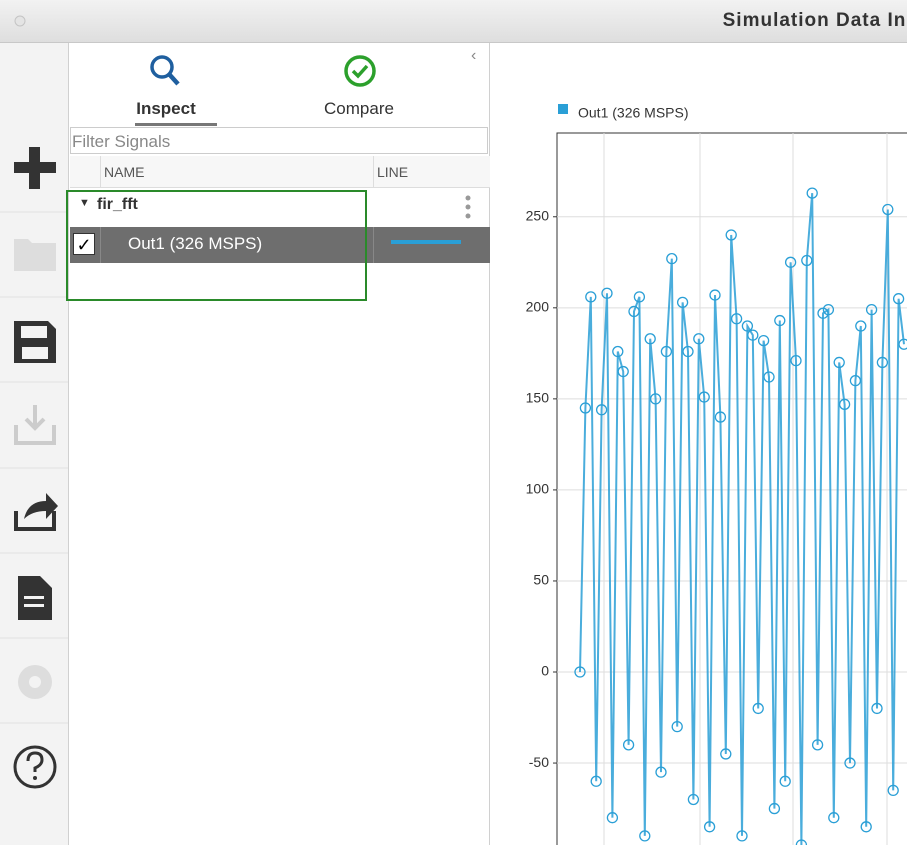 This screenshot has width=907, height=850. What do you see at coordinates (117, 204) in the screenshot?
I see `group-name: fir_fft` at bounding box center [117, 204].